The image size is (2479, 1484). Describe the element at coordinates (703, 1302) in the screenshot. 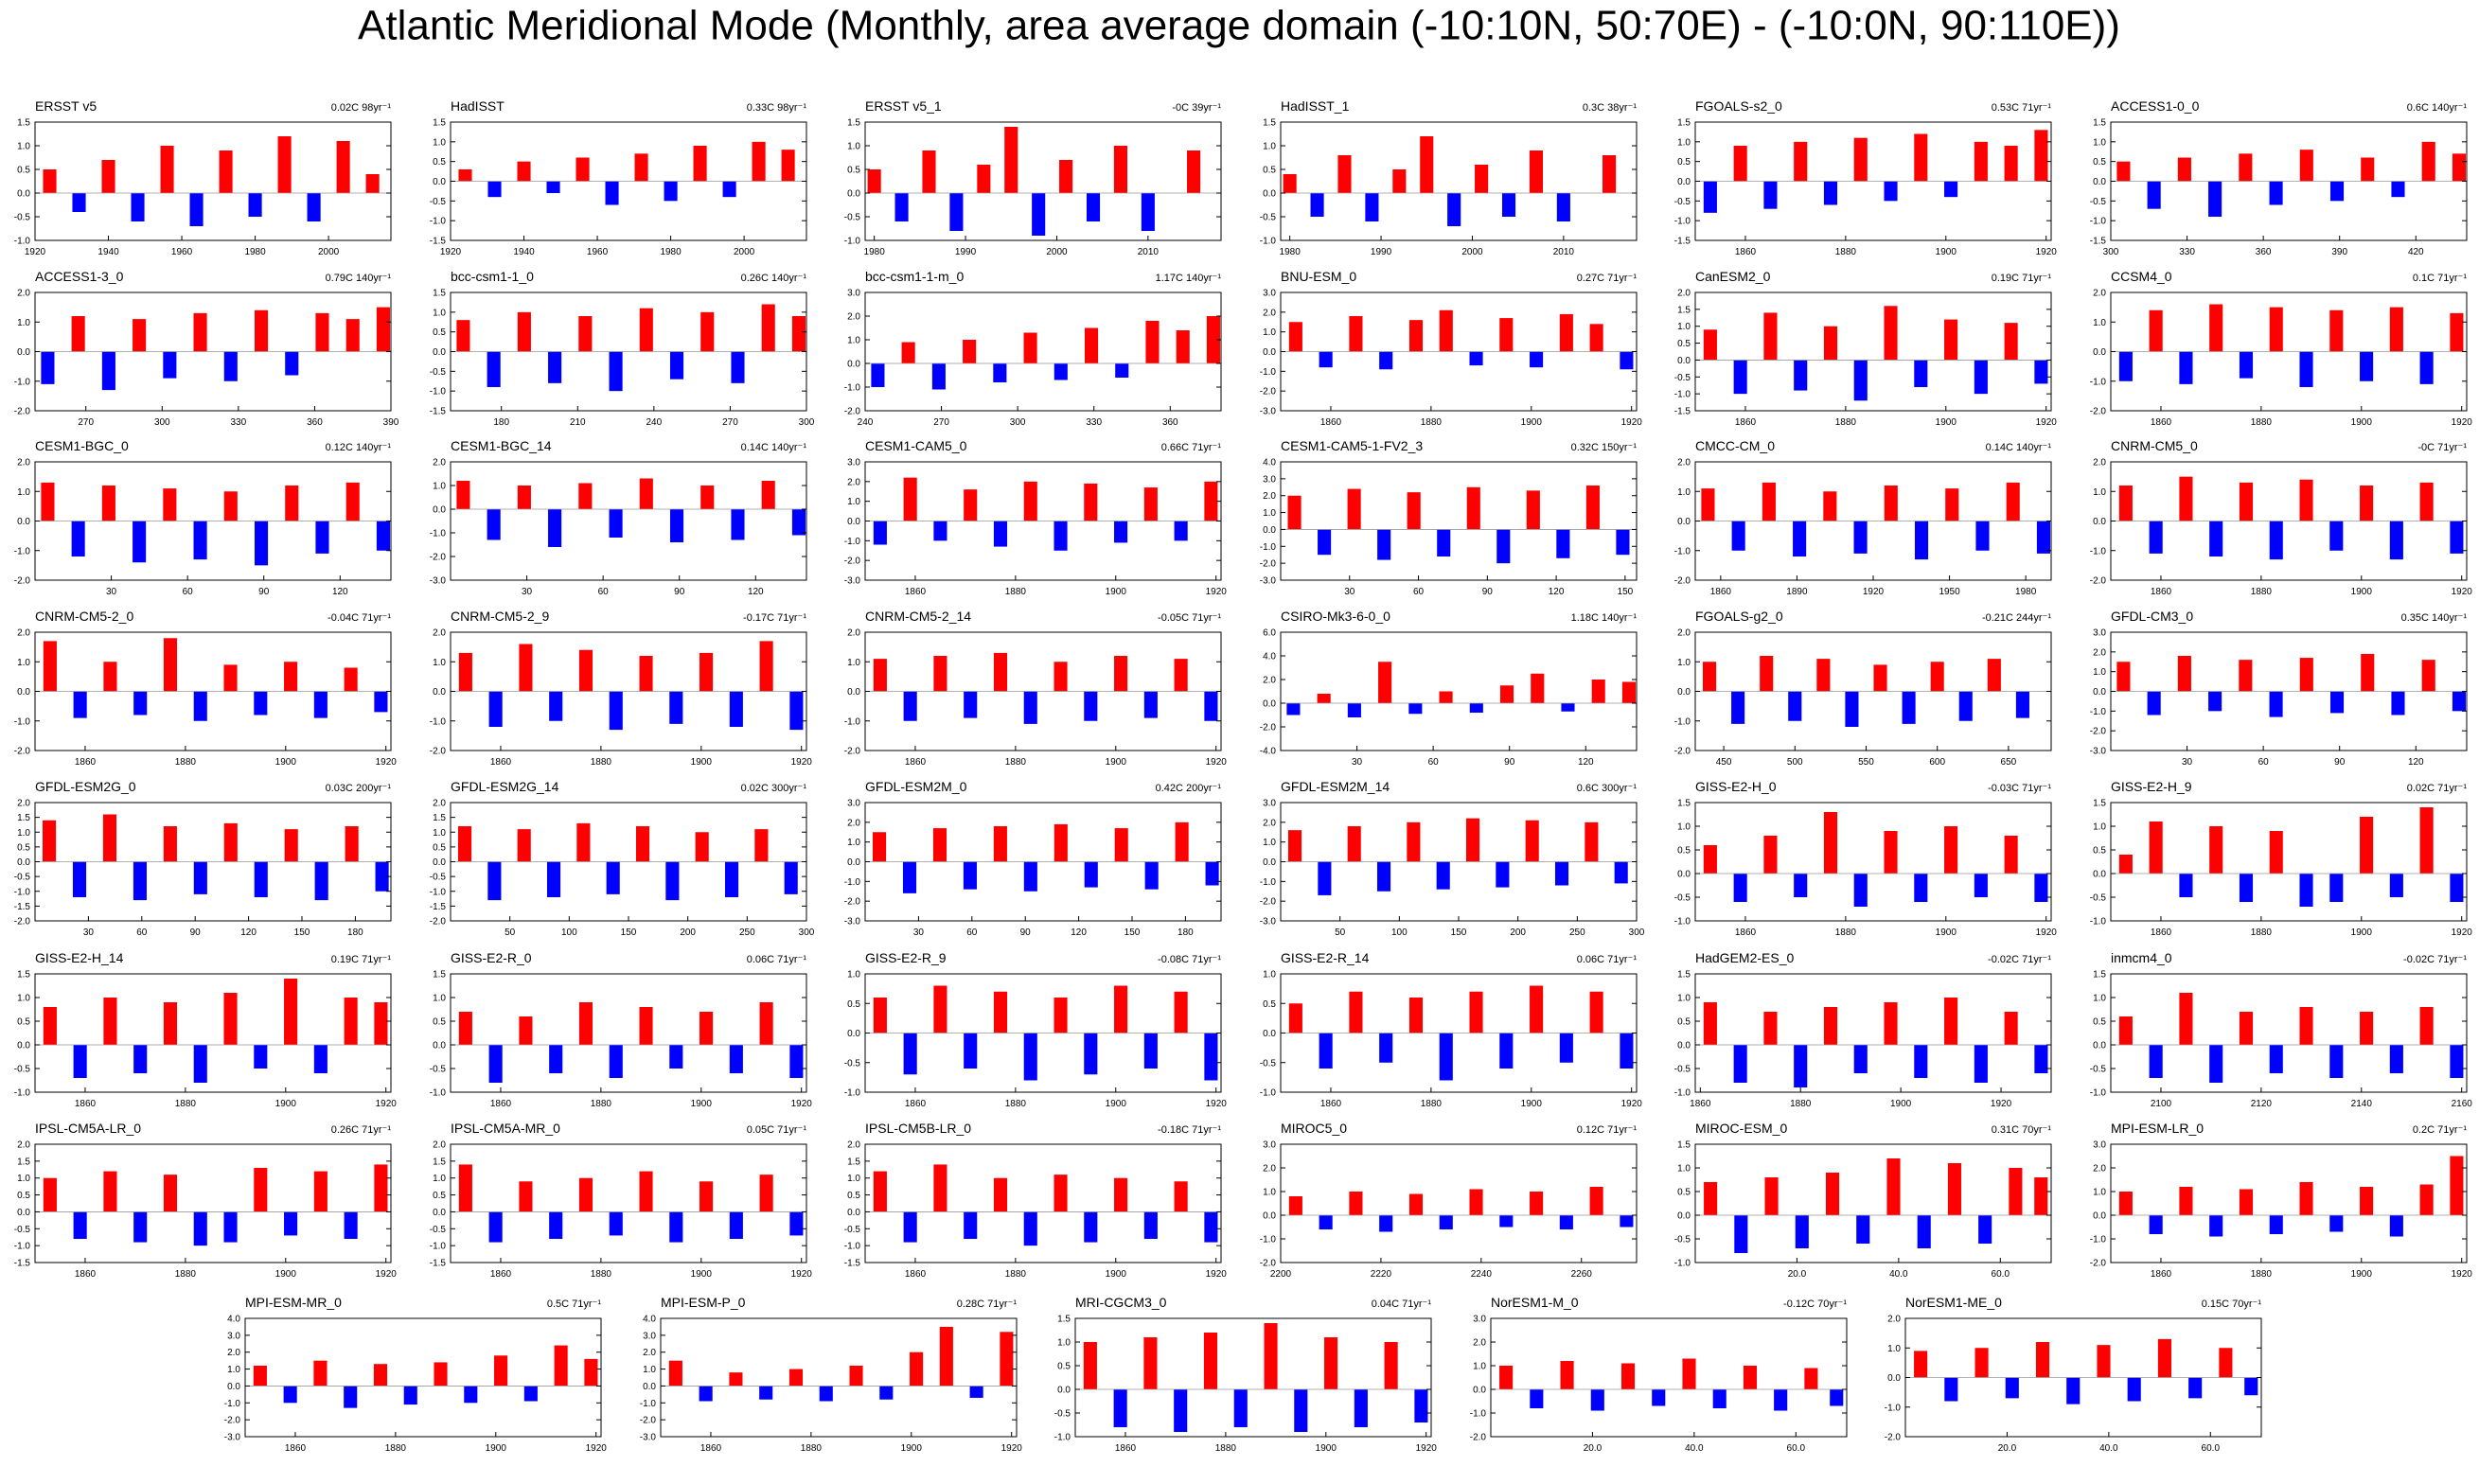

I see `panel-title: MPI-ESM-P_0` at that location.